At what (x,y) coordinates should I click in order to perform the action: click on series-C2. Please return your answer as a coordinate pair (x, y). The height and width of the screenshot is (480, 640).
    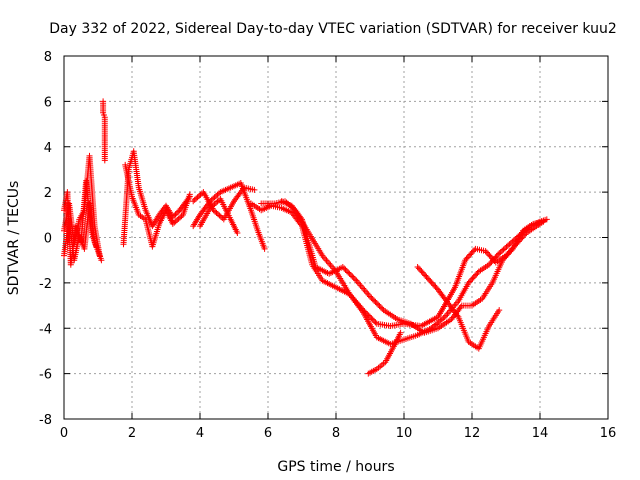
    Looking at the image, I should click on (224, 203).